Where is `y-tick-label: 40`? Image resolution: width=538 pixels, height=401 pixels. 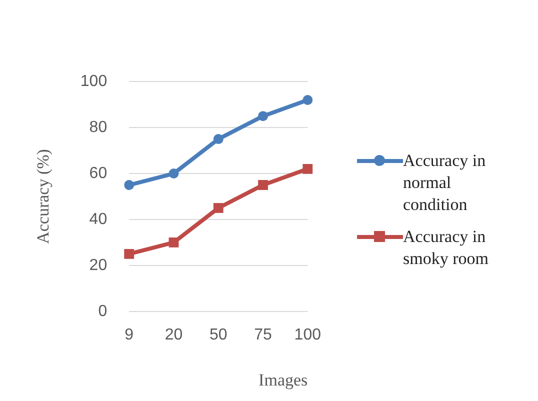
y-tick-label: 40 is located at coordinates (98, 219).